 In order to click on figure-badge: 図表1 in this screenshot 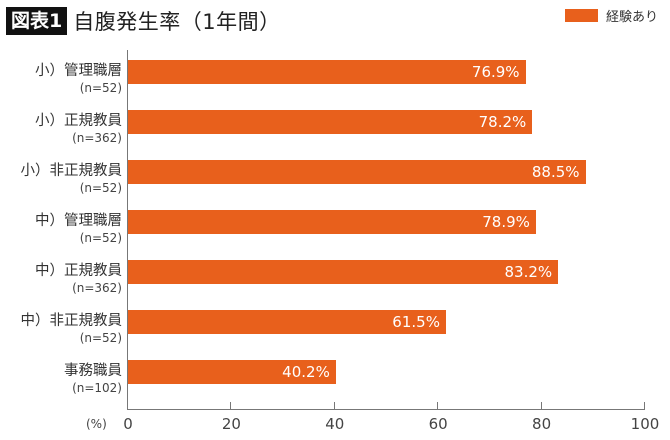, I will do `click(37, 21)`.